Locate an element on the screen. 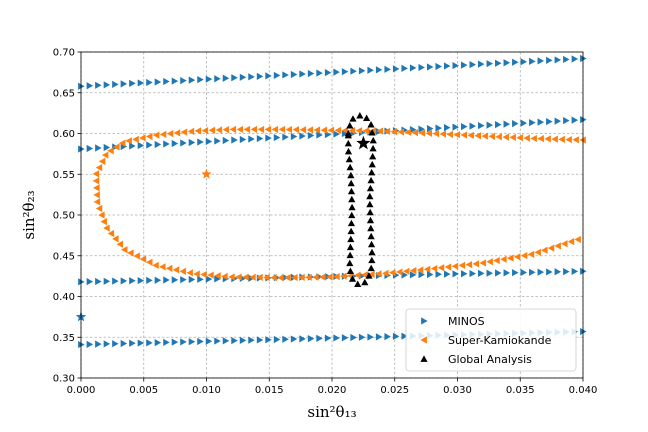 The height and width of the screenshot is (432, 648). y-tick-label: 0.55 is located at coordinates (64, 175).